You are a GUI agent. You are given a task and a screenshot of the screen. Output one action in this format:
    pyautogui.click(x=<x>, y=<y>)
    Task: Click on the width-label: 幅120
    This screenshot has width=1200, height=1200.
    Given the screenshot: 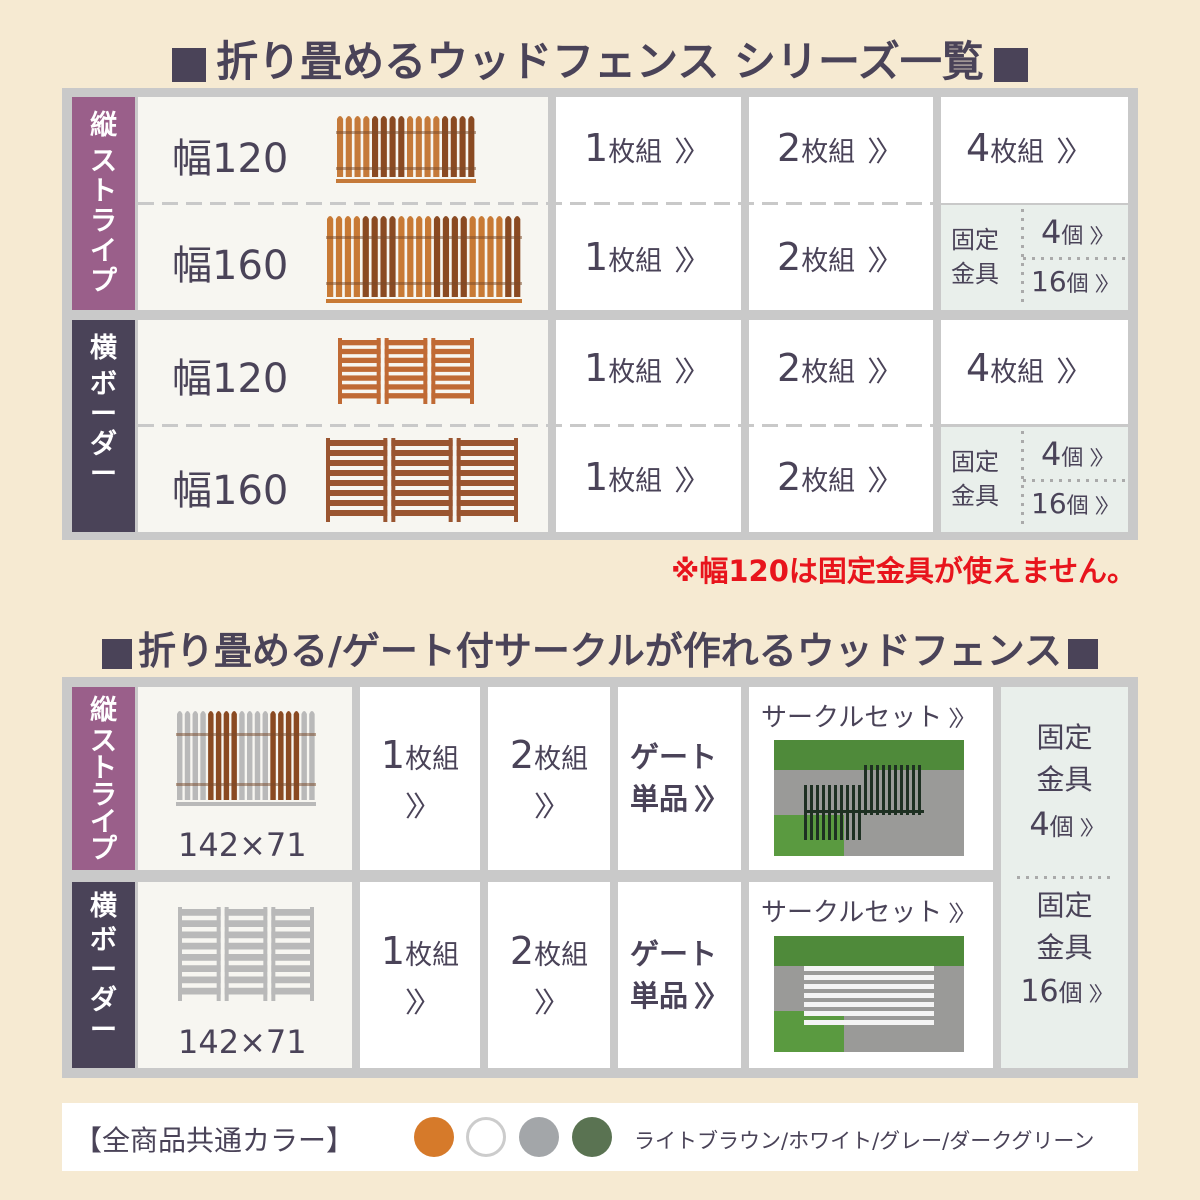 What is the action you would take?
    pyautogui.click(x=230, y=159)
    